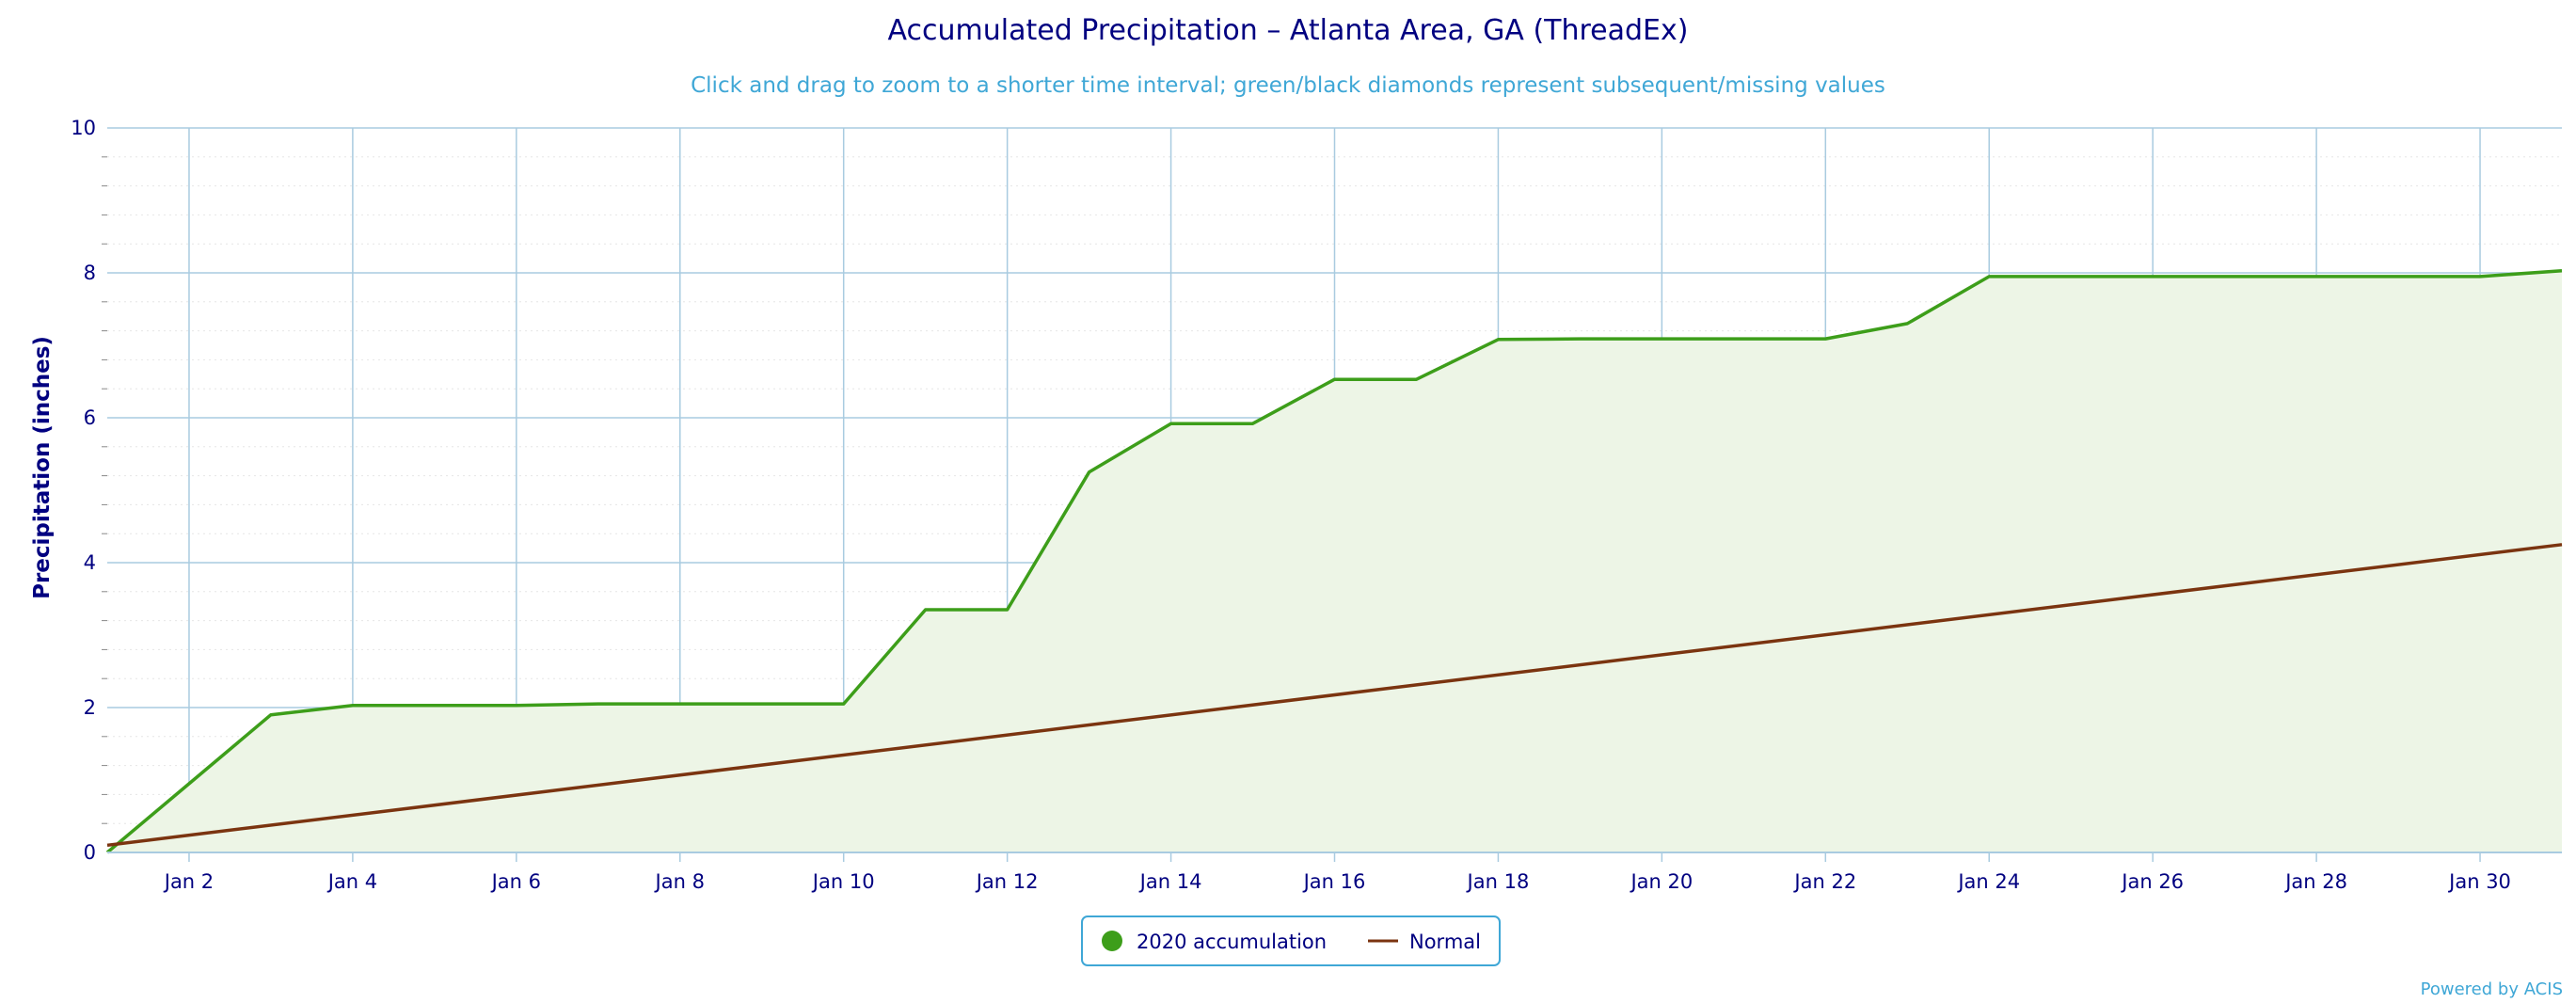  What do you see at coordinates (680, 881) in the screenshot?
I see `x-tick-label: Jan 8` at bounding box center [680, 881].